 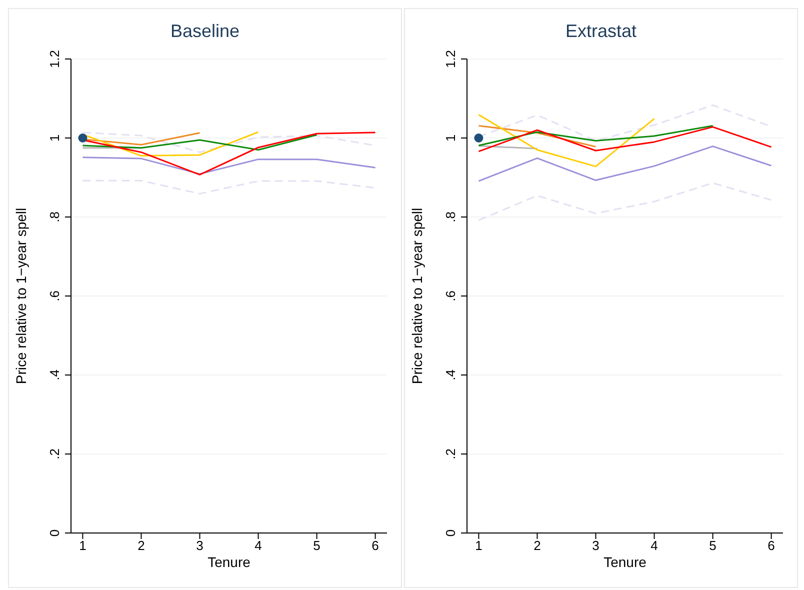 What do you see at coordinates (601, 32) in the screenshot?
I see `chart-title: Extrastat` at bounding box center [601, 32].